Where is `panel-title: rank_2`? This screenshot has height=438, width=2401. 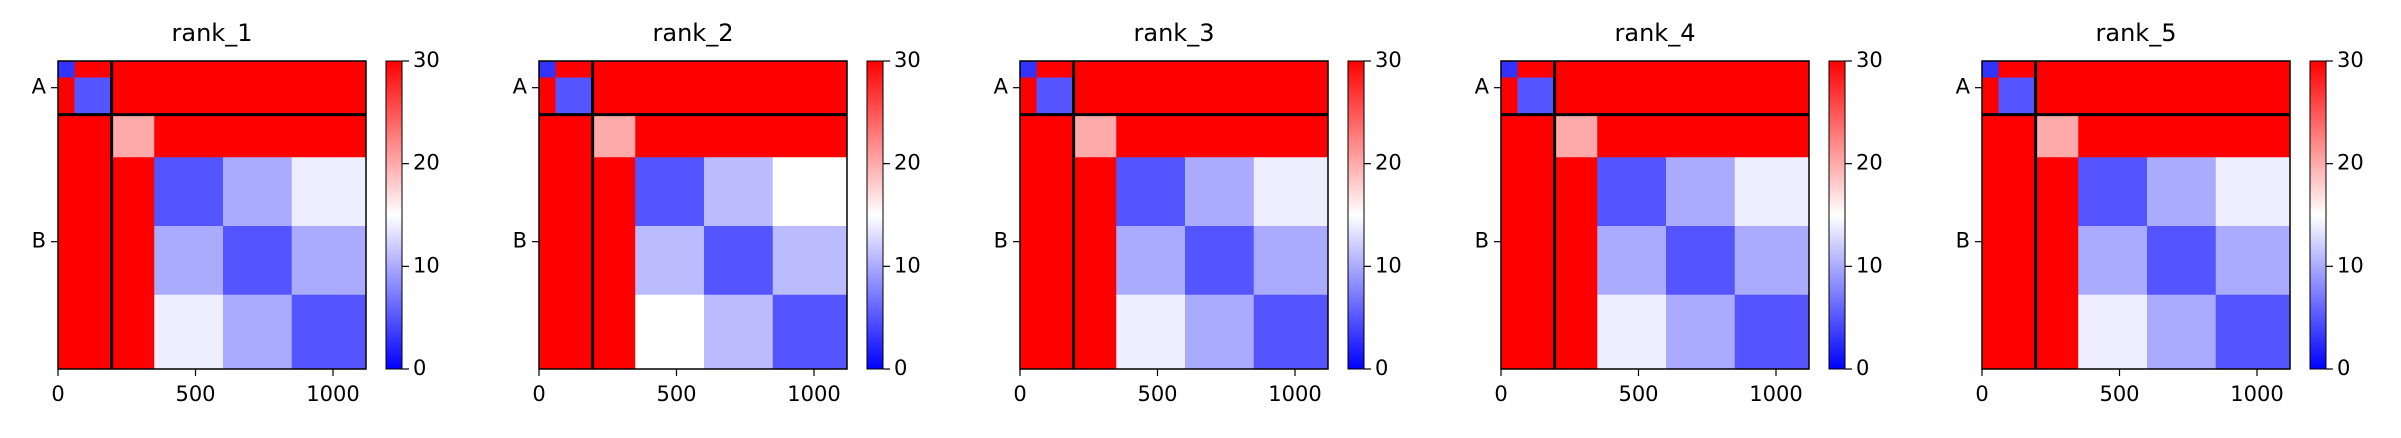
panel-title: rank_2 is located at coordinates (693, 33).